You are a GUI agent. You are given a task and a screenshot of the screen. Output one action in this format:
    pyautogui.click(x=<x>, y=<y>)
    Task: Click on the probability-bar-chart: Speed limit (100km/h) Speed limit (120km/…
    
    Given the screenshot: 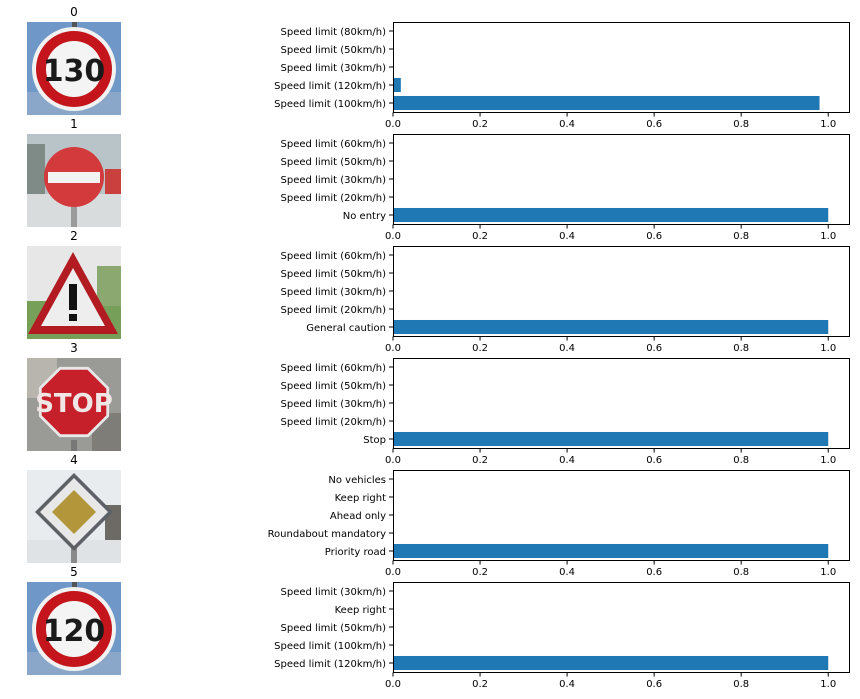 What is the action you would take?
    pyautogui.click(x=562, y=76)
    